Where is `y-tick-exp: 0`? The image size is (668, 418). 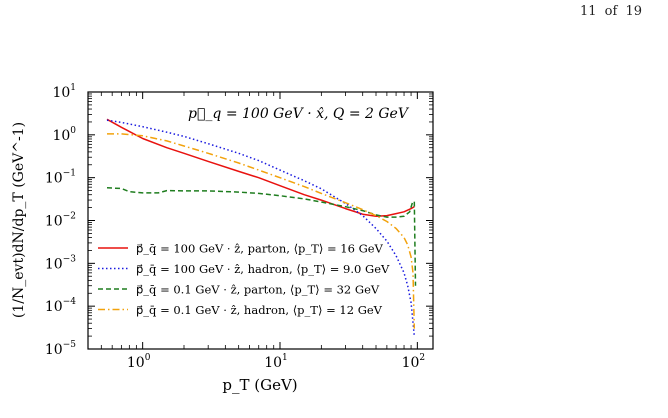
y-tick-exp: 0 is located at coordinates (73, 131).